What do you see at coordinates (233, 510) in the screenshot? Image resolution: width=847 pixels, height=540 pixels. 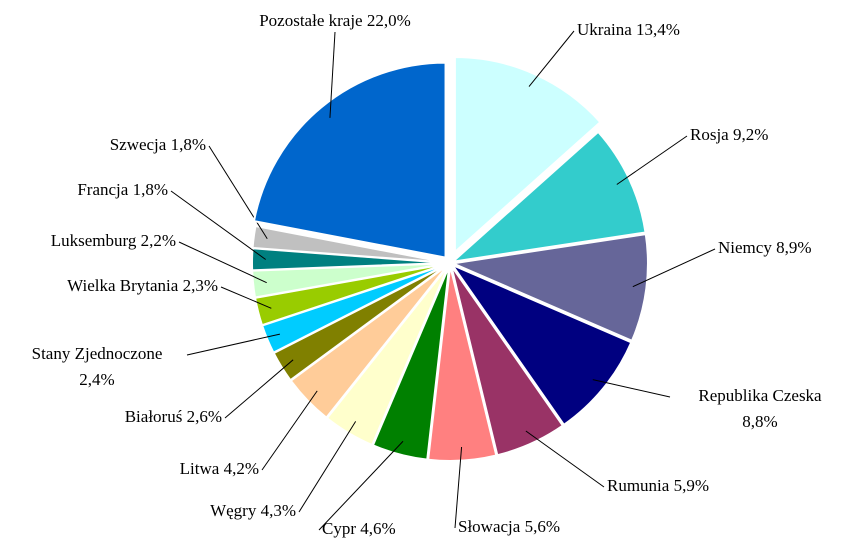 I see `category-name: Węgry` at bounding box center [233, 510].